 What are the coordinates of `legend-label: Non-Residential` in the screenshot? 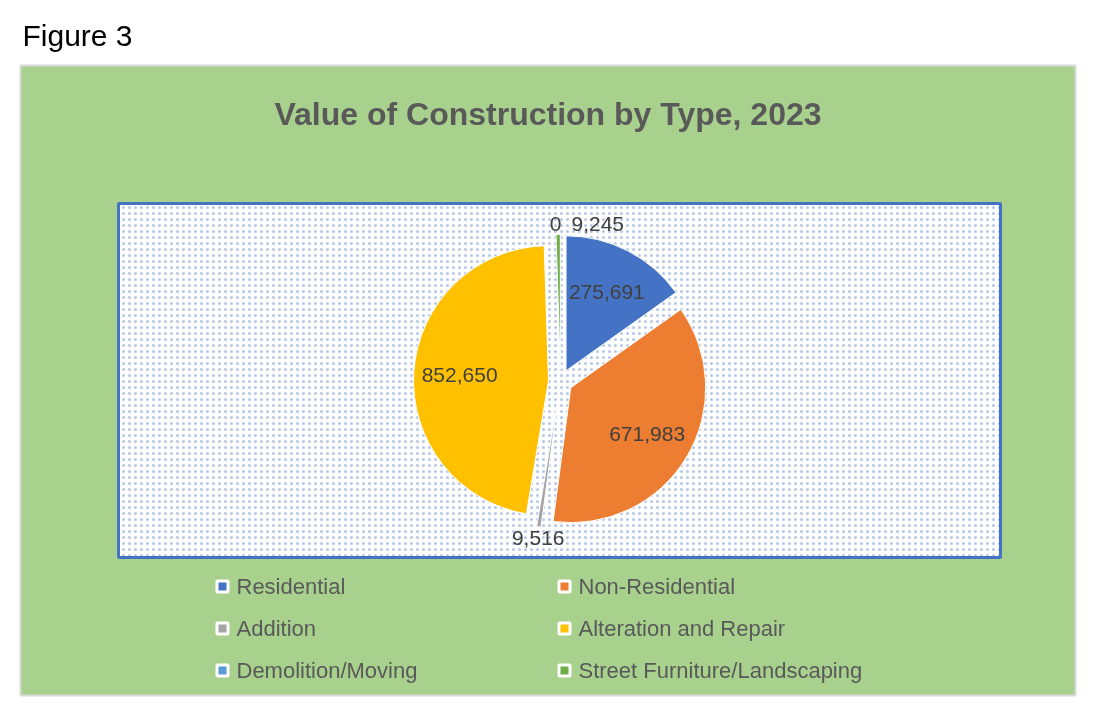 It's located at (657, 586).